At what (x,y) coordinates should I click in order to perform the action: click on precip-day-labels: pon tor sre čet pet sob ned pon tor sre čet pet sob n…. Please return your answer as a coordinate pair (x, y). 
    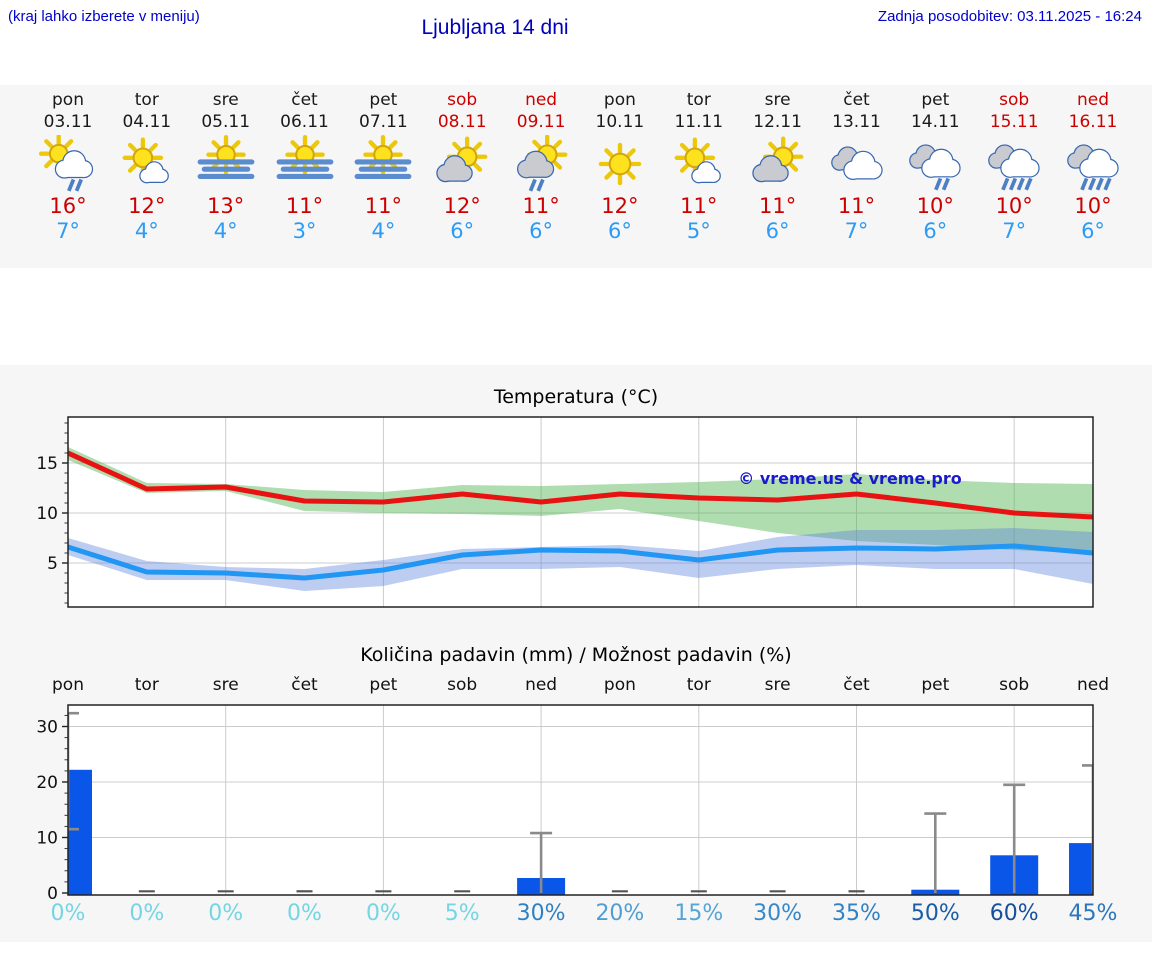
    Looking at the image, I should click on (576, 687).